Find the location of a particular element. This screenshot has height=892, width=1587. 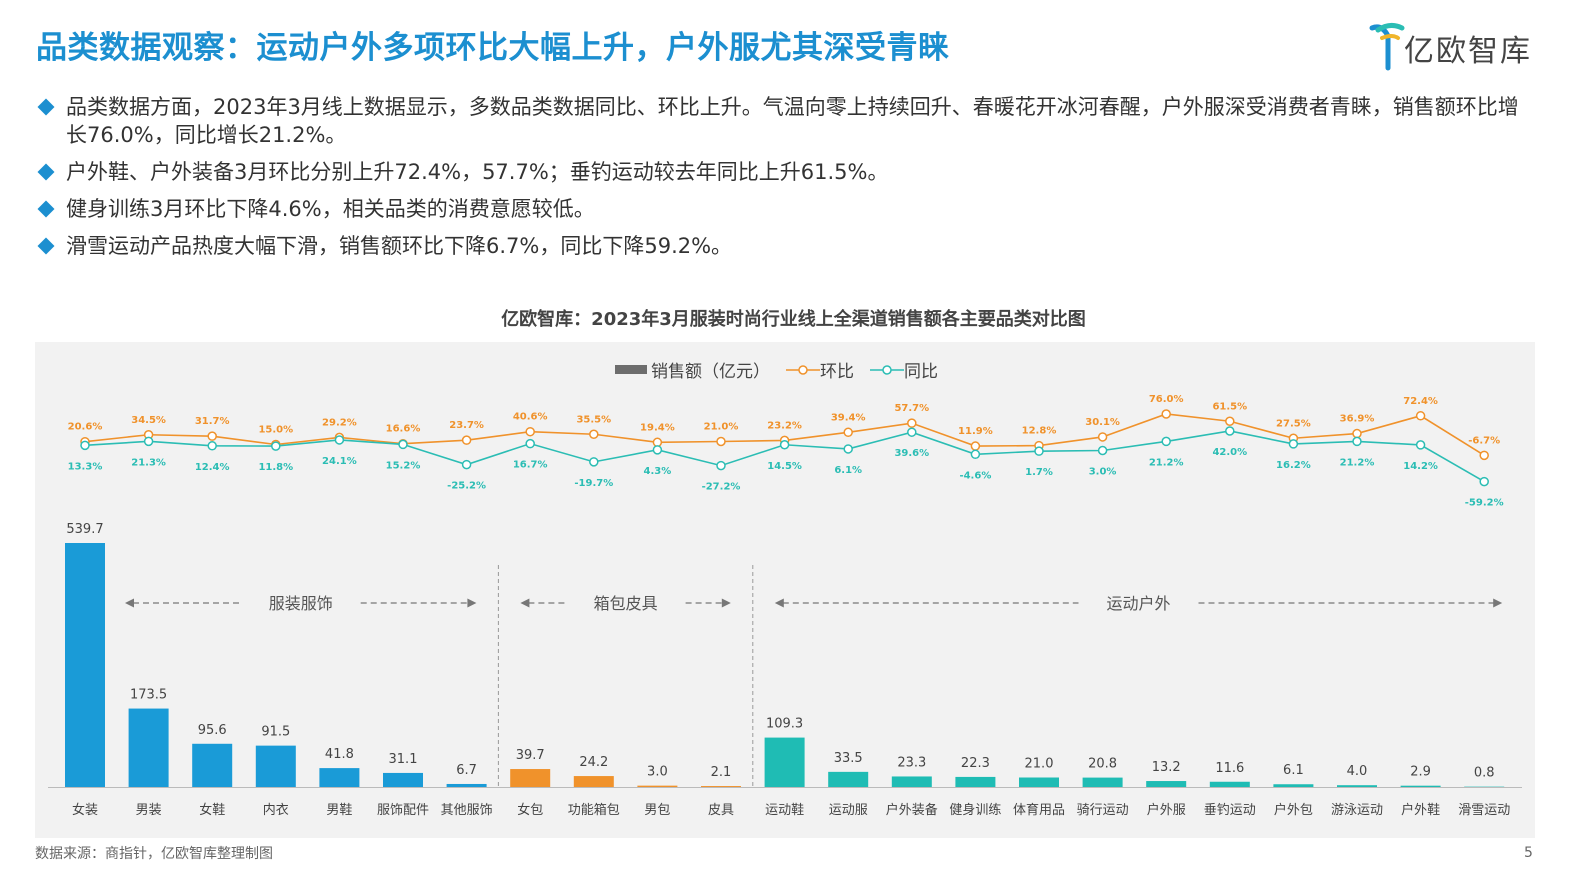

category-label: 女鞋 is located at coordinates (212, 810).